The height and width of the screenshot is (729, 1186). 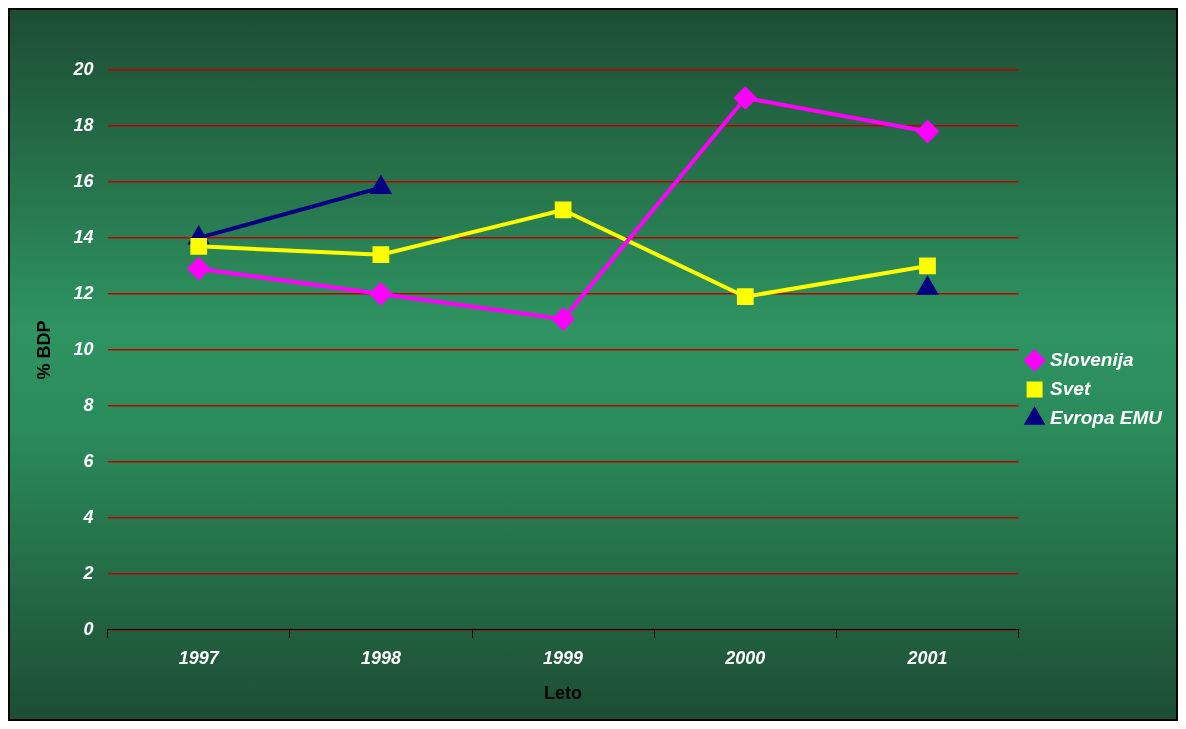 I want to click on legend-label: Svet, so click(x=1070, y=388).